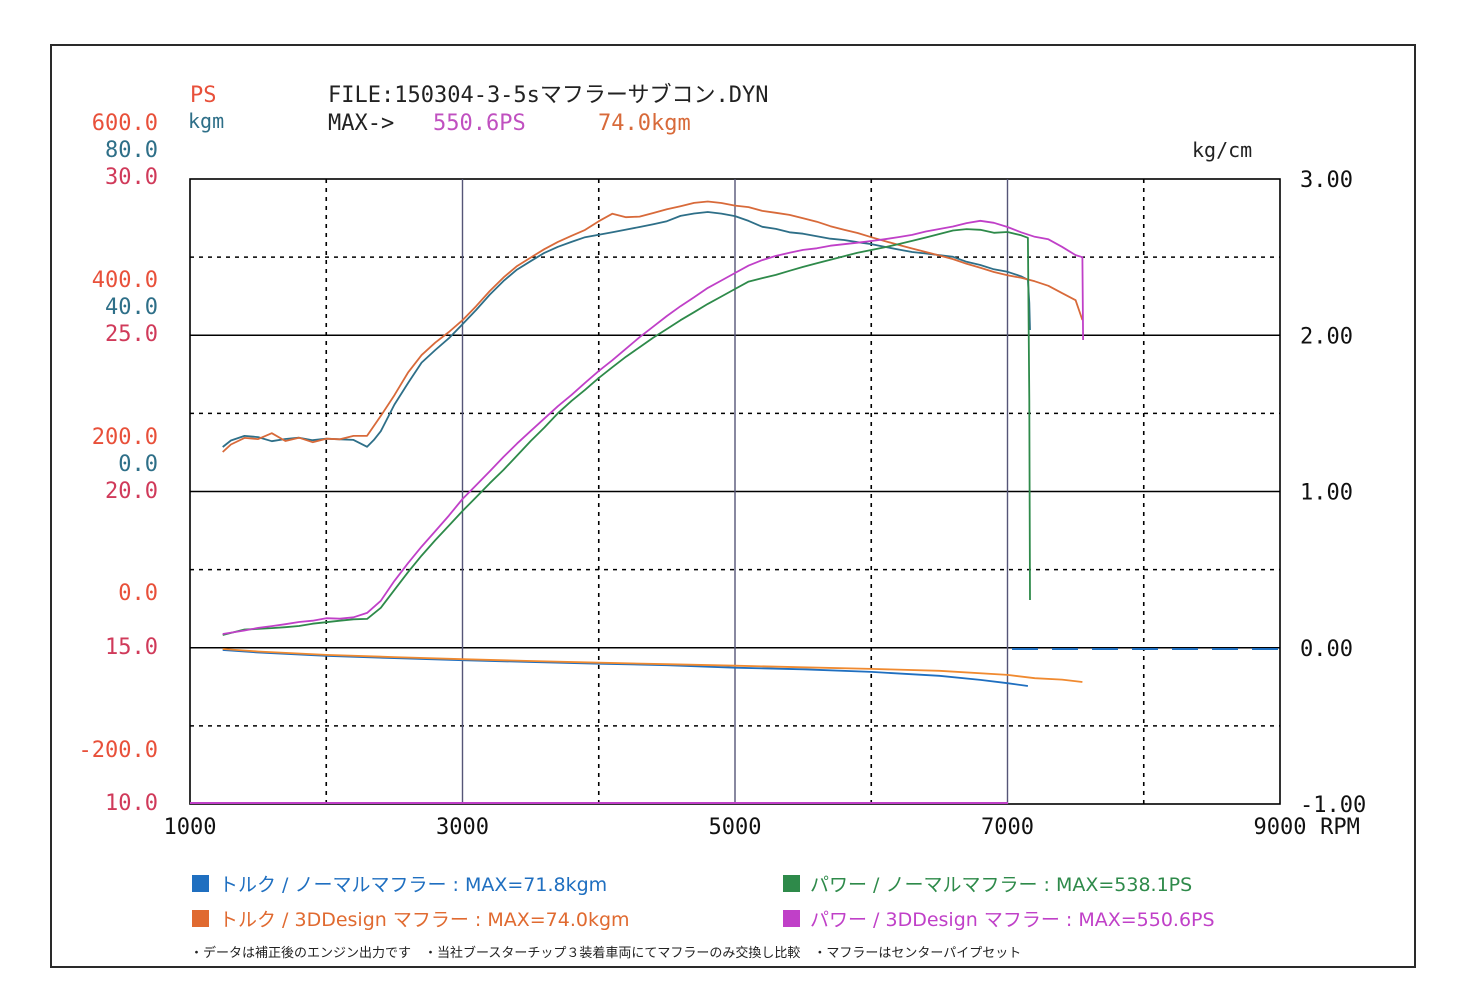 The height and width of the screenshot is (1008, 1463). I want to click on legend-item: パワー / ノーマルマフラー : MAX=538.1PS, so click(987, 883).